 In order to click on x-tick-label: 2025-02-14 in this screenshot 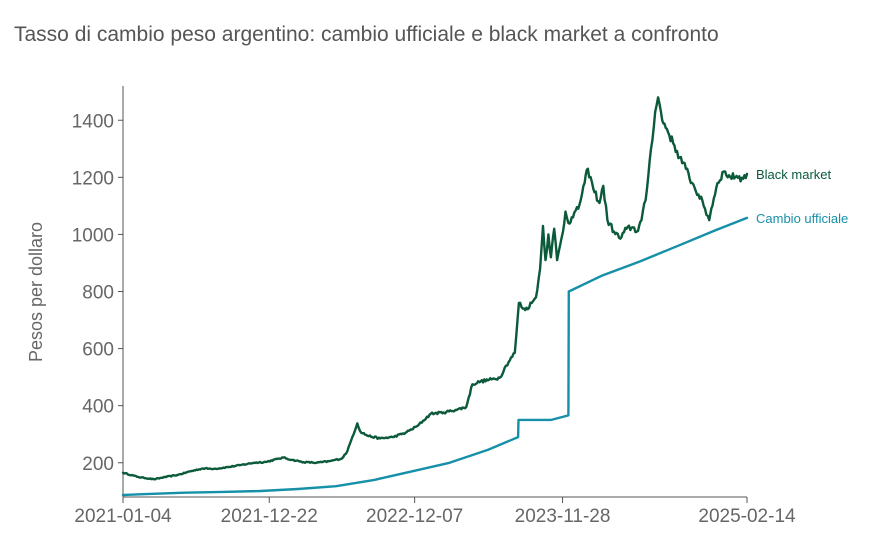, I will do `click(747, 516)`.